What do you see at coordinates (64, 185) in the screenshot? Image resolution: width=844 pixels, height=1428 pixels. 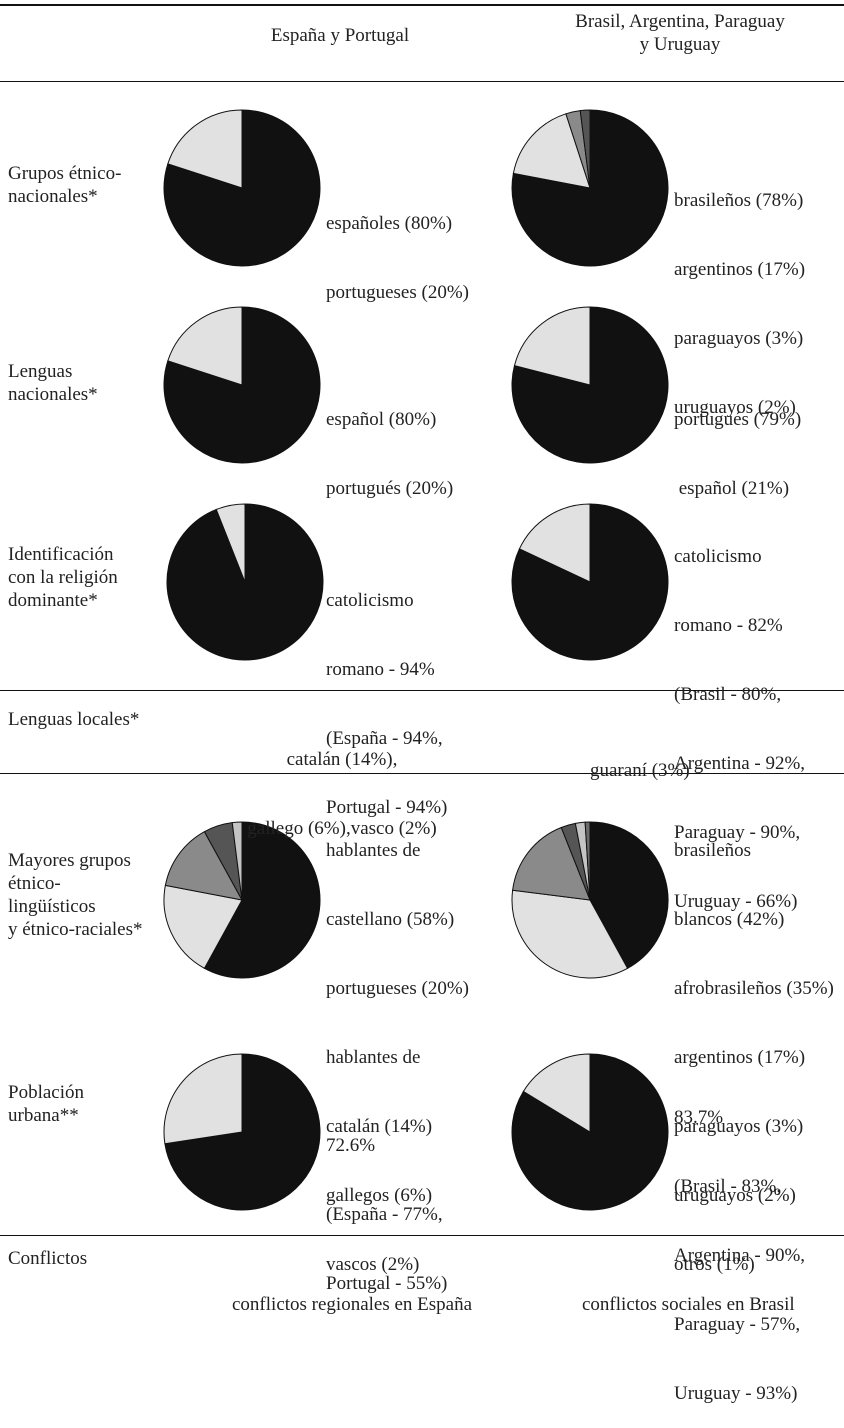 I see `row-label-ethnic-national: Grupos étnico- nacionales*` at bounding box center [64, 185].